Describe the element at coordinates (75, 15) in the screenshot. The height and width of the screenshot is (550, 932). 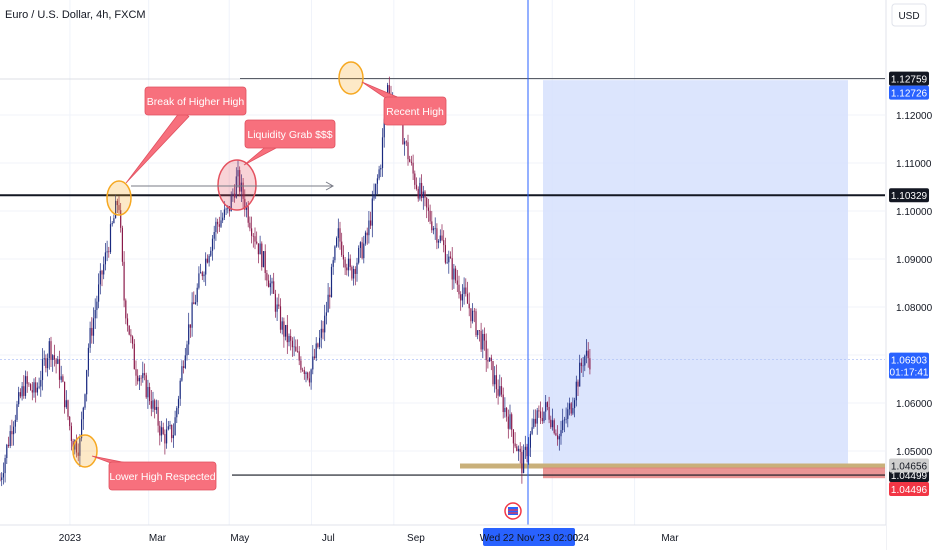
I see `chart-title: Euro / U.S. Dollar, 4h, FXCM` at that location.